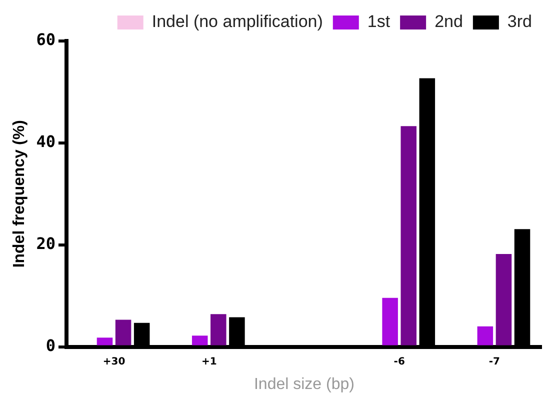  What do you see at coordinates (19, 194) in the screenshot?
I see `y-axis-title: Indel frequency (%)` at bounding box center [19, 194].